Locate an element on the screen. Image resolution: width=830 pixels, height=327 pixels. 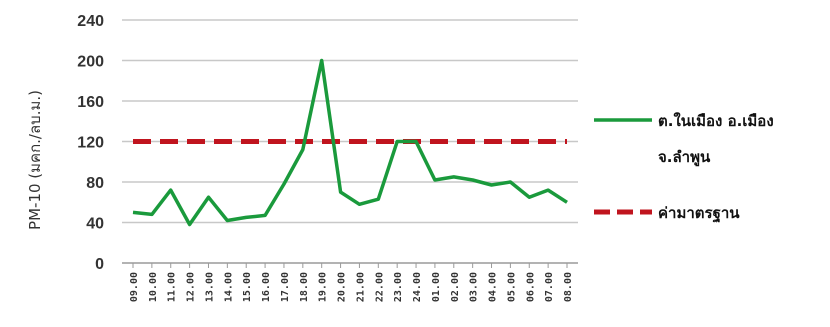
y-axis-label: PM-10 (มคก./ลบ.ม.) is located at coordinates (35, 160).